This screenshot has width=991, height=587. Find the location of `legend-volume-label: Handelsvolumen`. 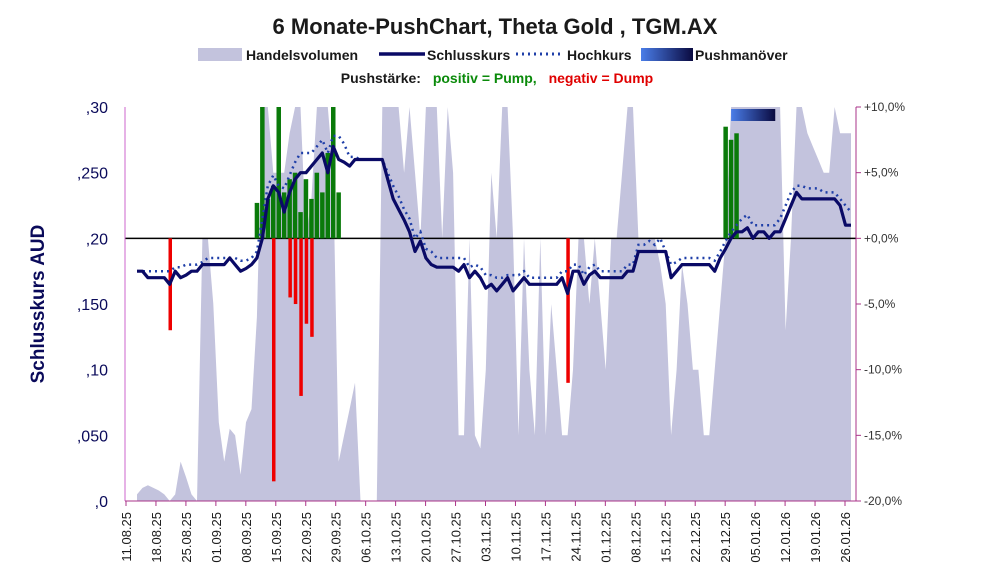

legend-volume-label: Handelsvolumen is located at coordinates (302, 55).